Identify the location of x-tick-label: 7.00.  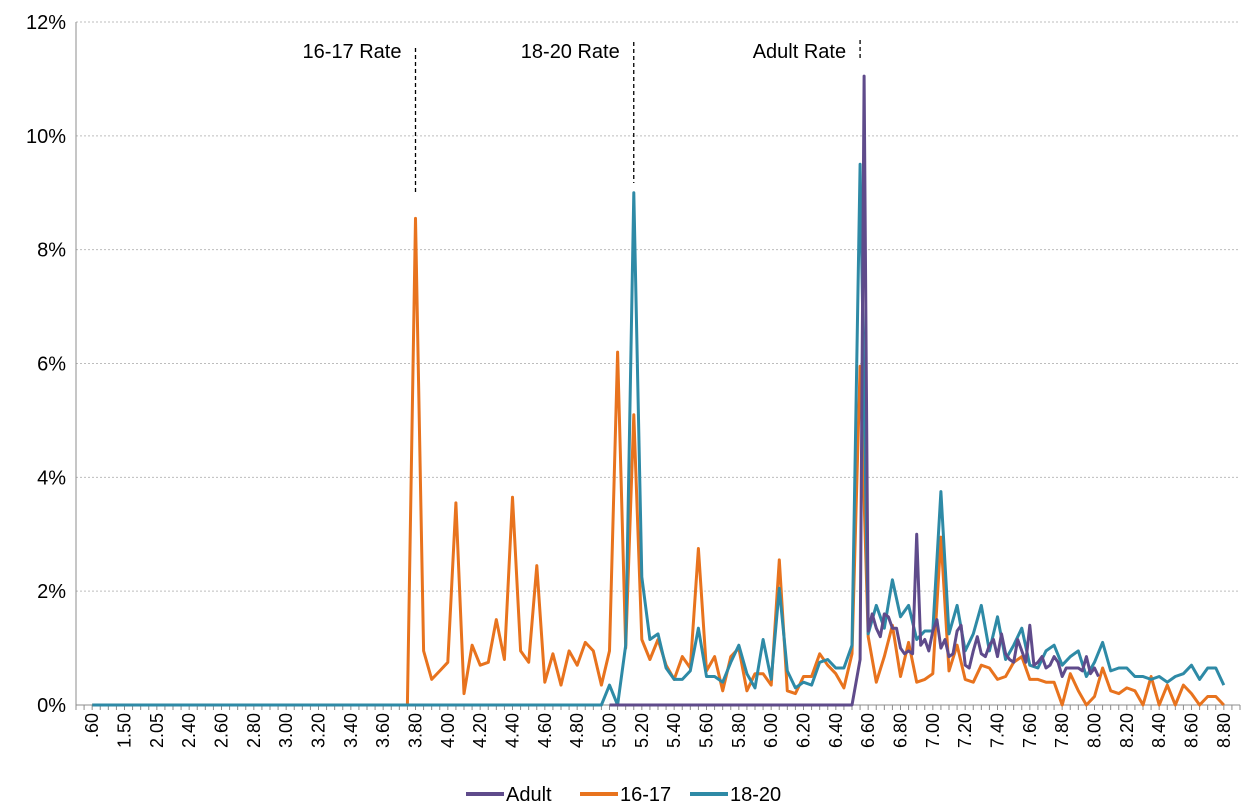
(933, 730).